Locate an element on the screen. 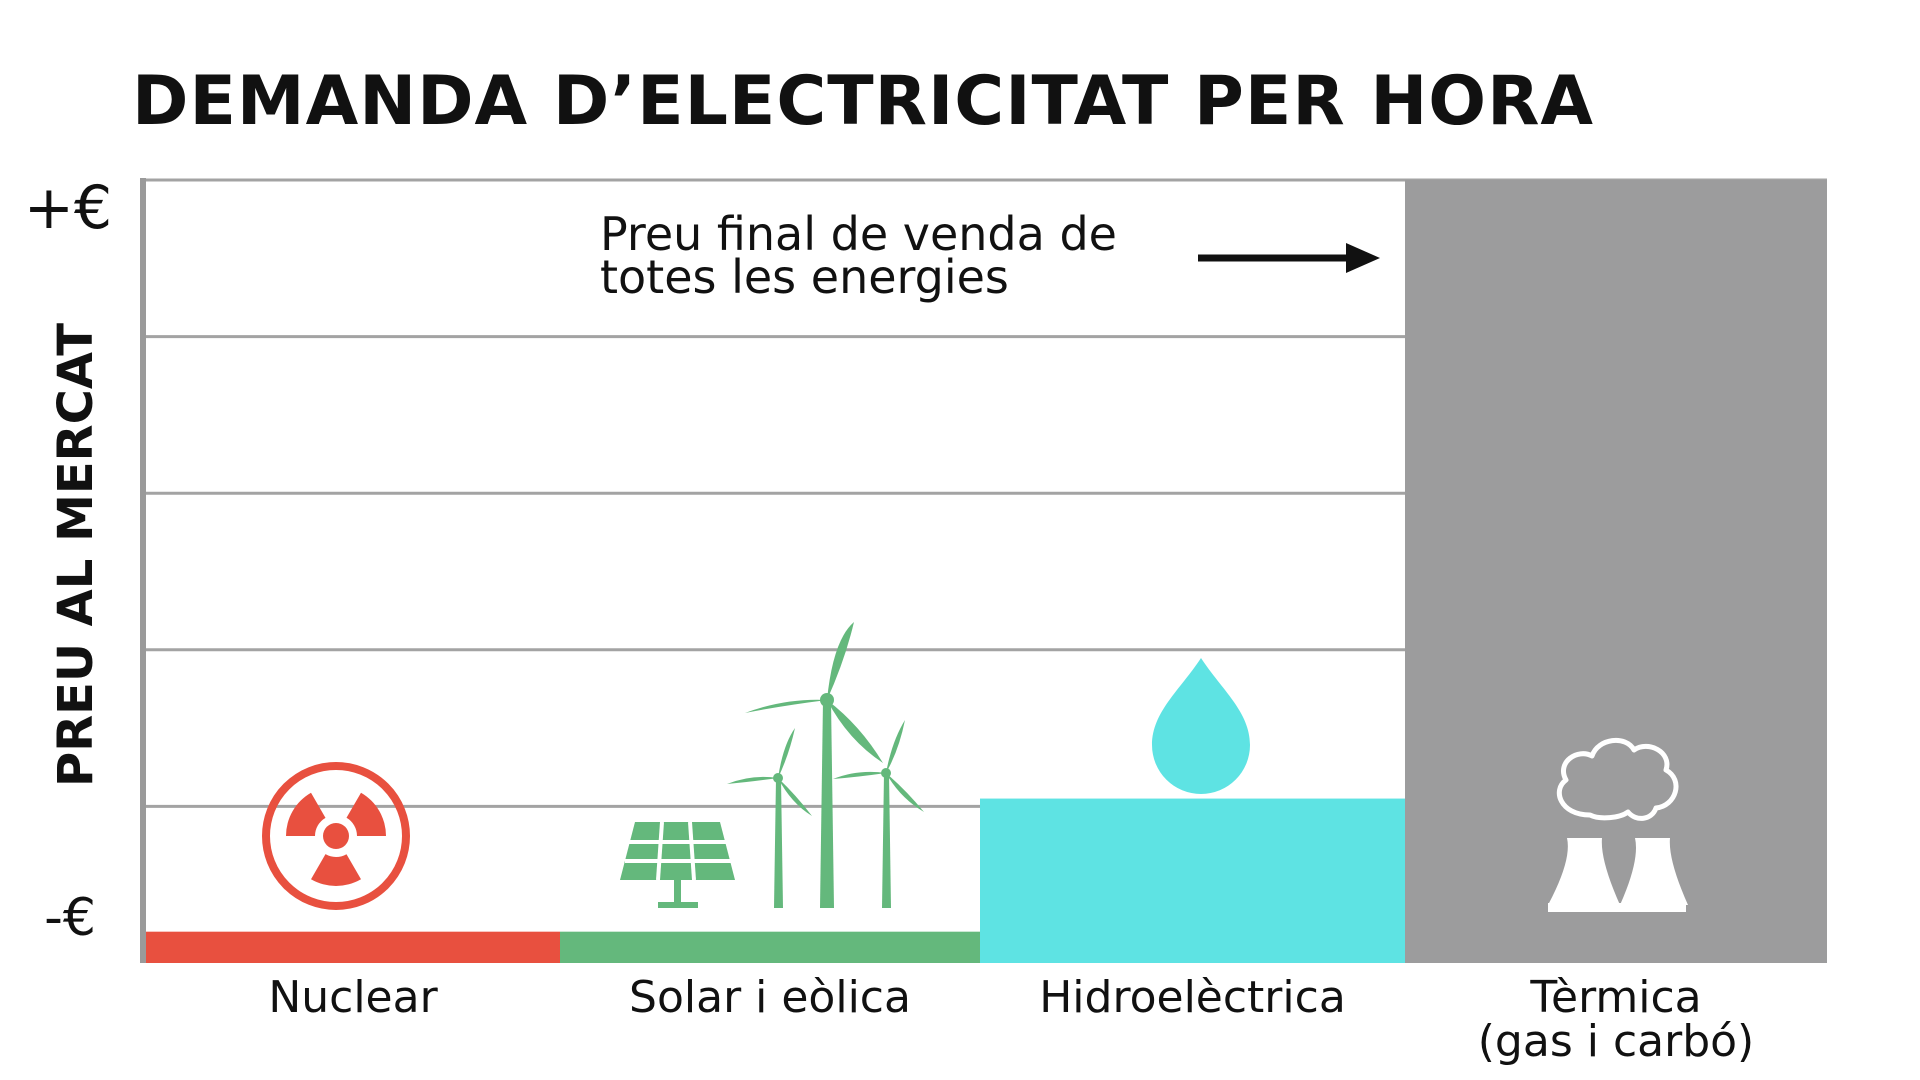 This screenshot has width=1920, height=1080. annotation-arrow is located at coordinates (1289, 258).